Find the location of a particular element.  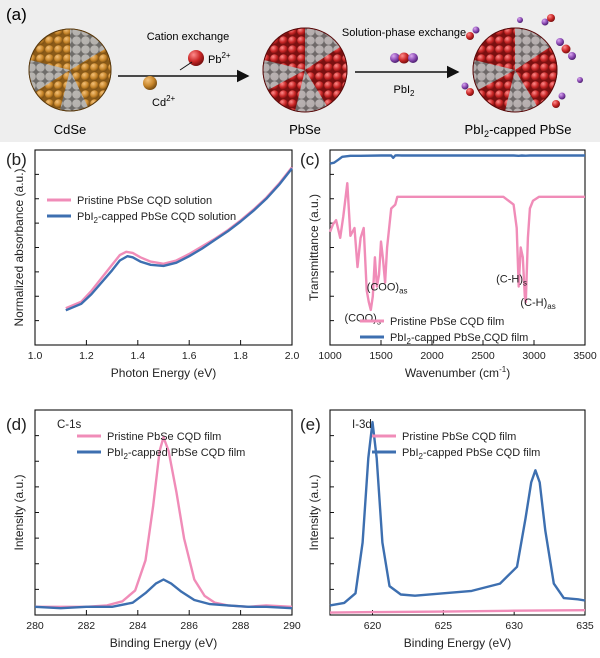

peak-annotation: (COO)as is located at coordinates (387, 288).